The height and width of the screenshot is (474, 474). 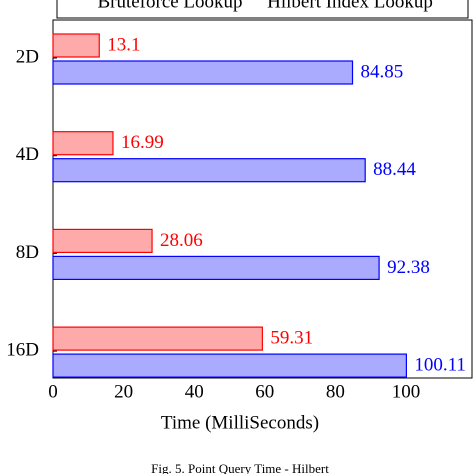 I want to click on x-tick-label: 60, so click(x=264, y=391).